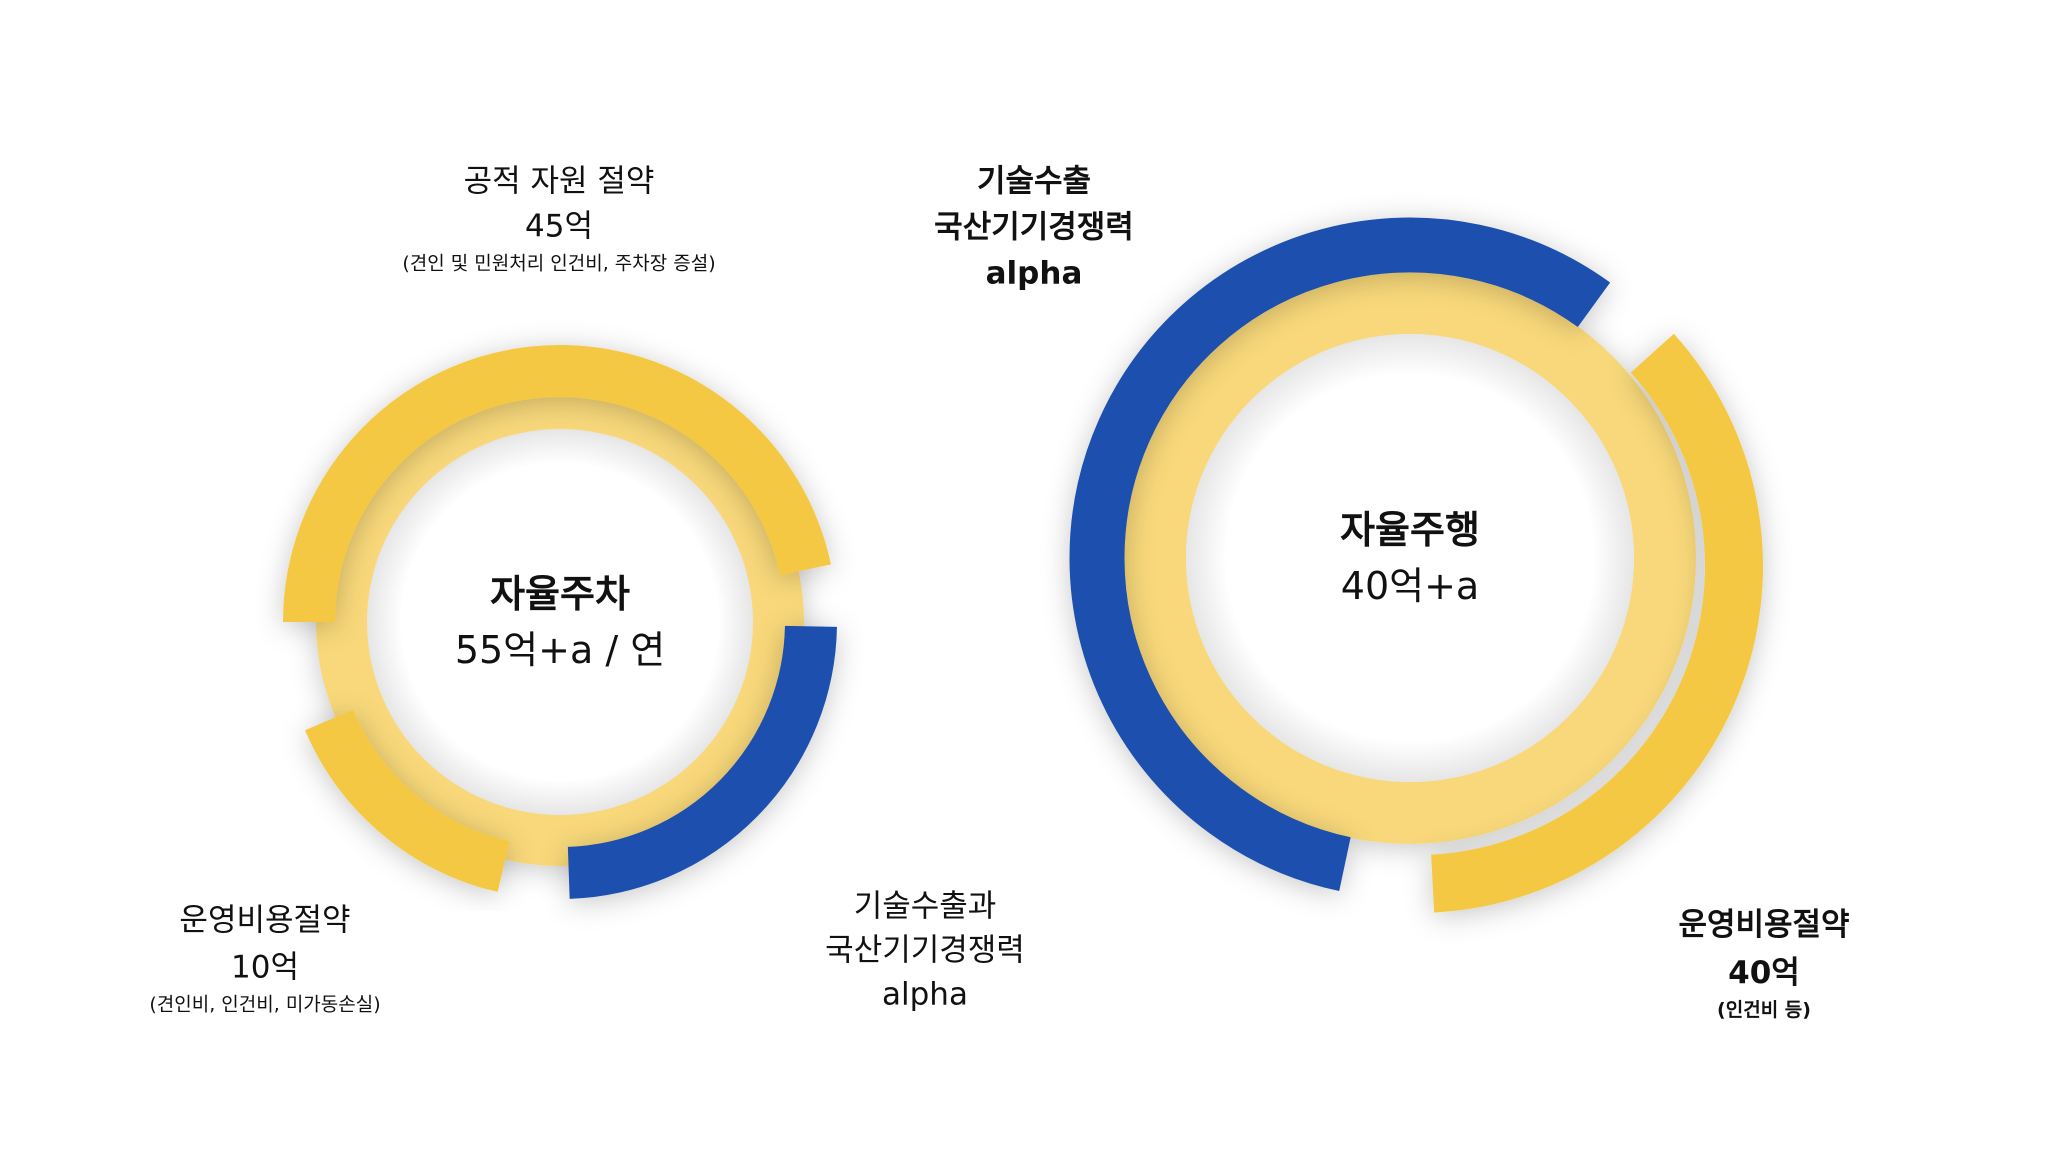 The width and height of the screenshot is (2048, 1150). I want to click on right-tl-line1: 기술수출, so click(1034, 181).